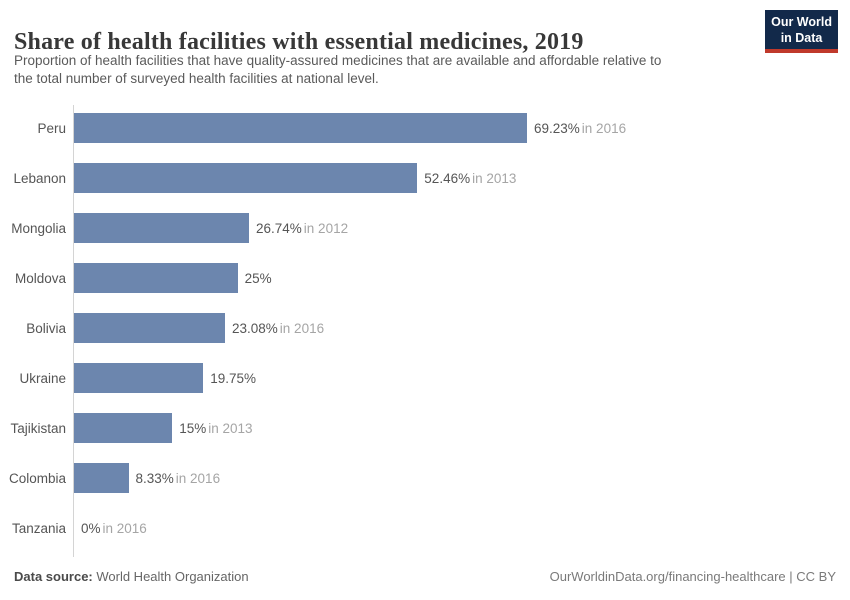 The width and height of the screenshot is (850, 600). What do you see at coordinates (53, 576) in the screenshot?
I see `data-source-label: Data source:` at bounding box center [53, 576].